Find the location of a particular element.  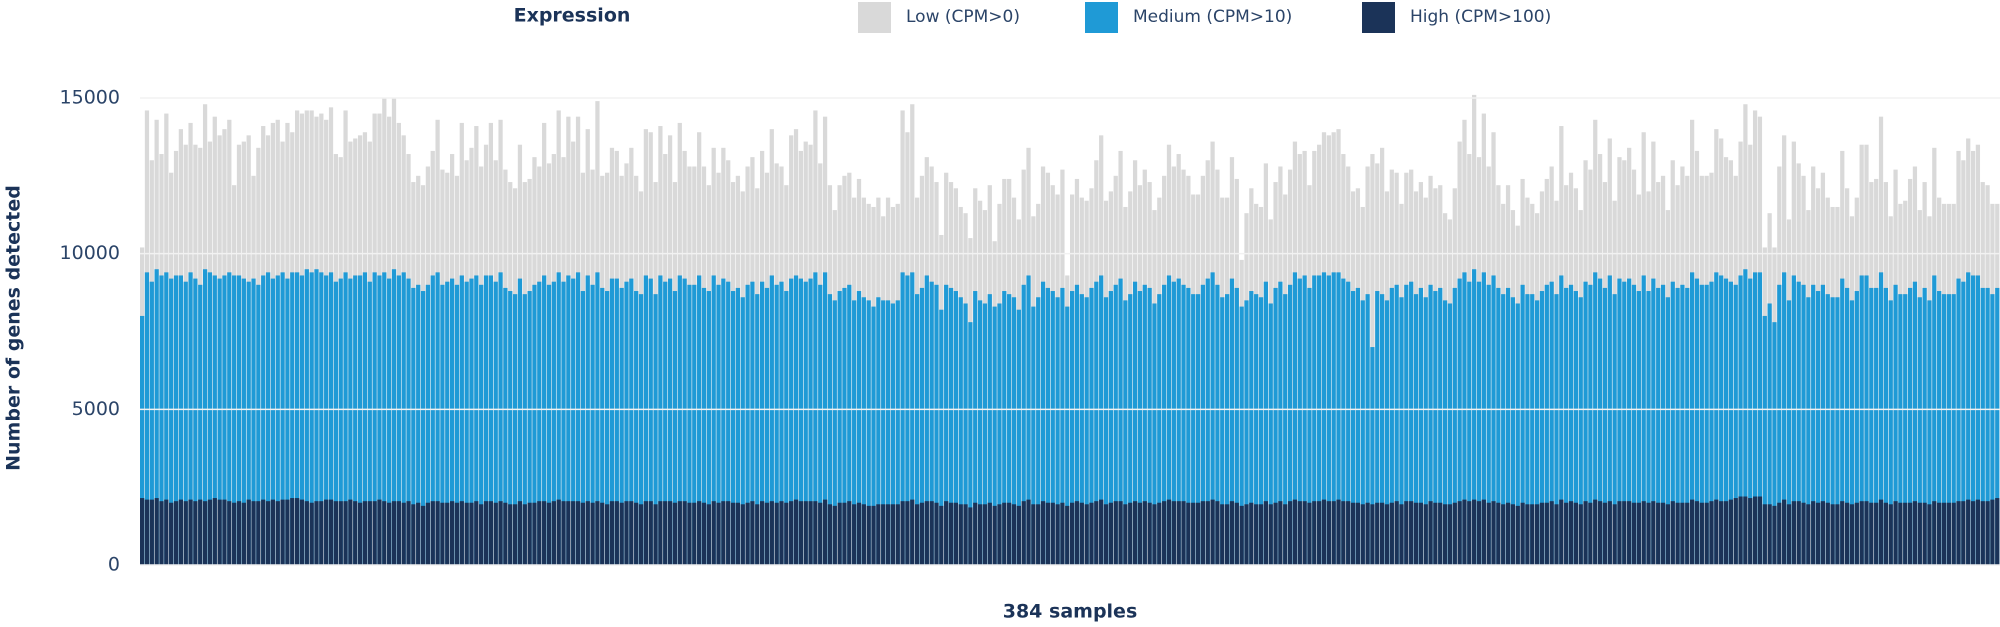

y-tick-label: 5000 is located at coordinates (96, 409).